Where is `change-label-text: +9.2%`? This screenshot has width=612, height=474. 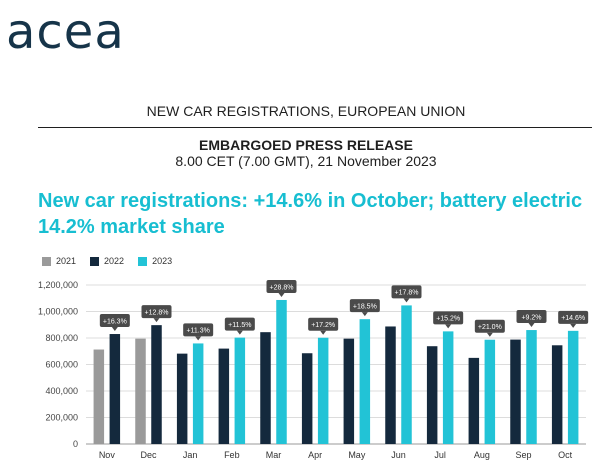 change-label-text: +9.2% is located at coordinates (531, 317).